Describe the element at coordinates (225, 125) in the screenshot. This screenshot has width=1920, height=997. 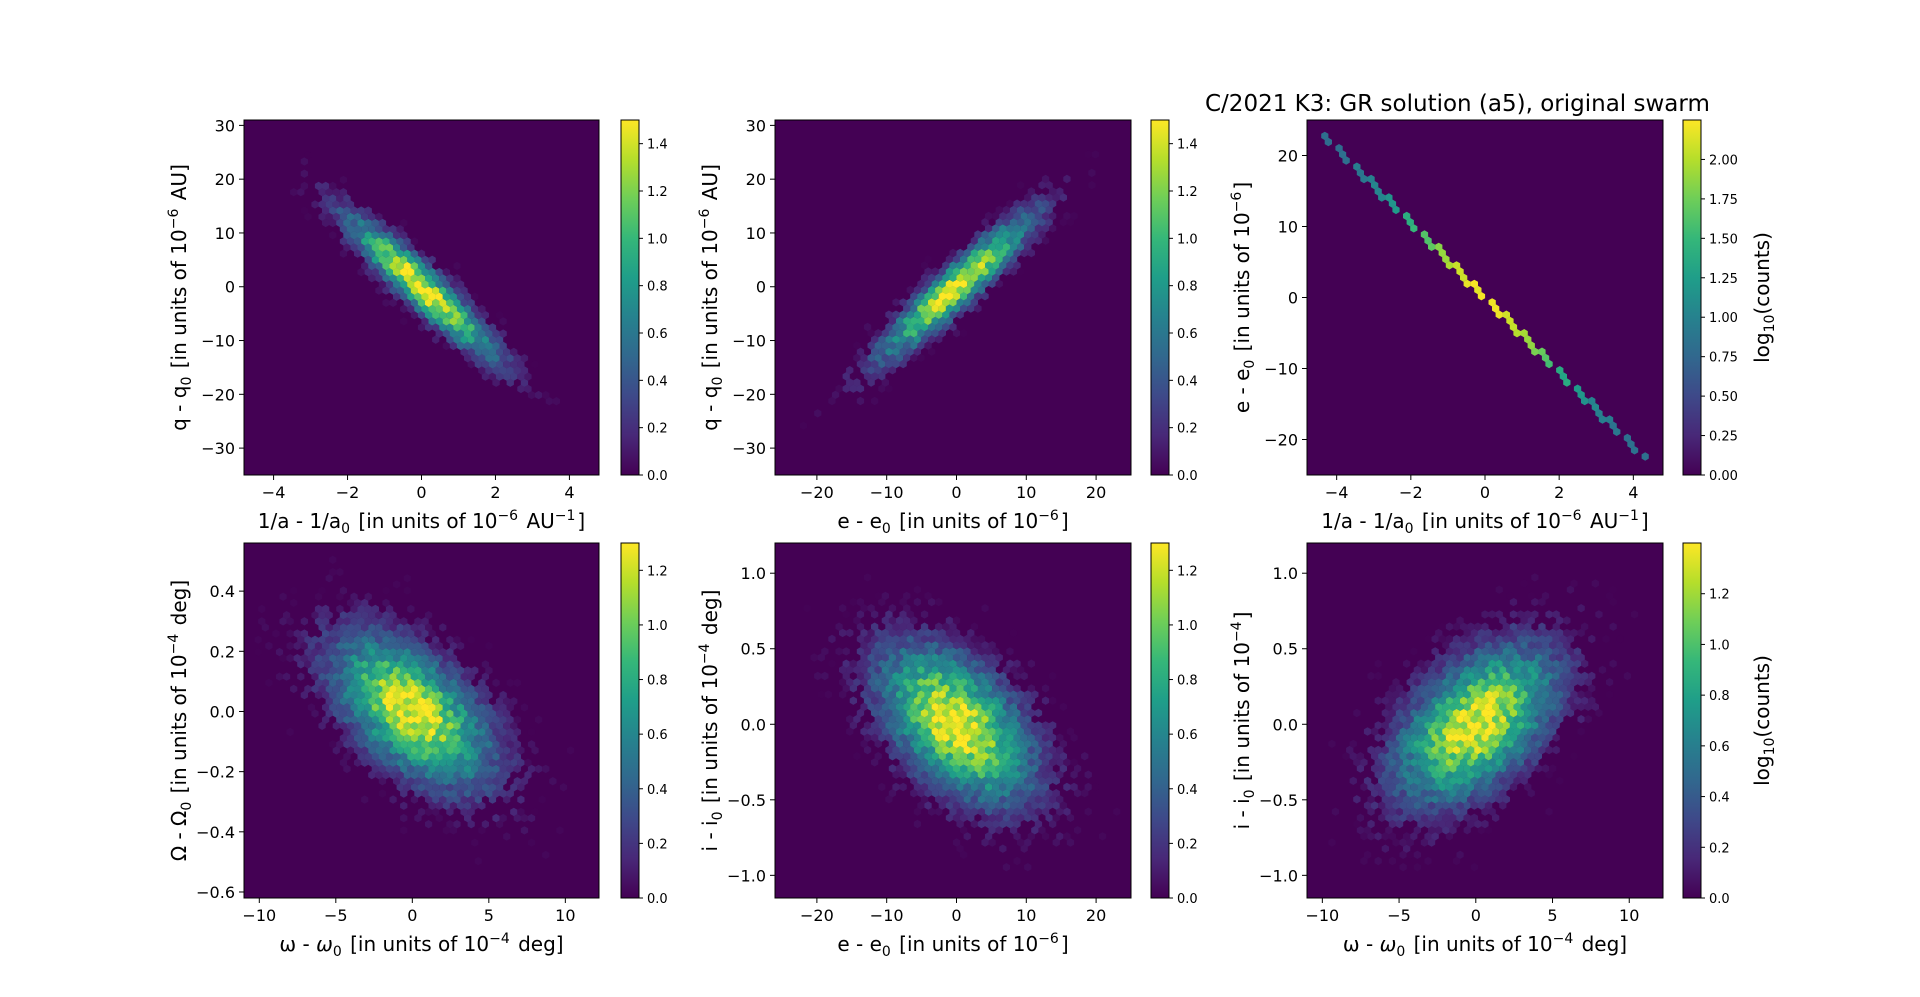
I see `y-tick-label: 30` at that location.